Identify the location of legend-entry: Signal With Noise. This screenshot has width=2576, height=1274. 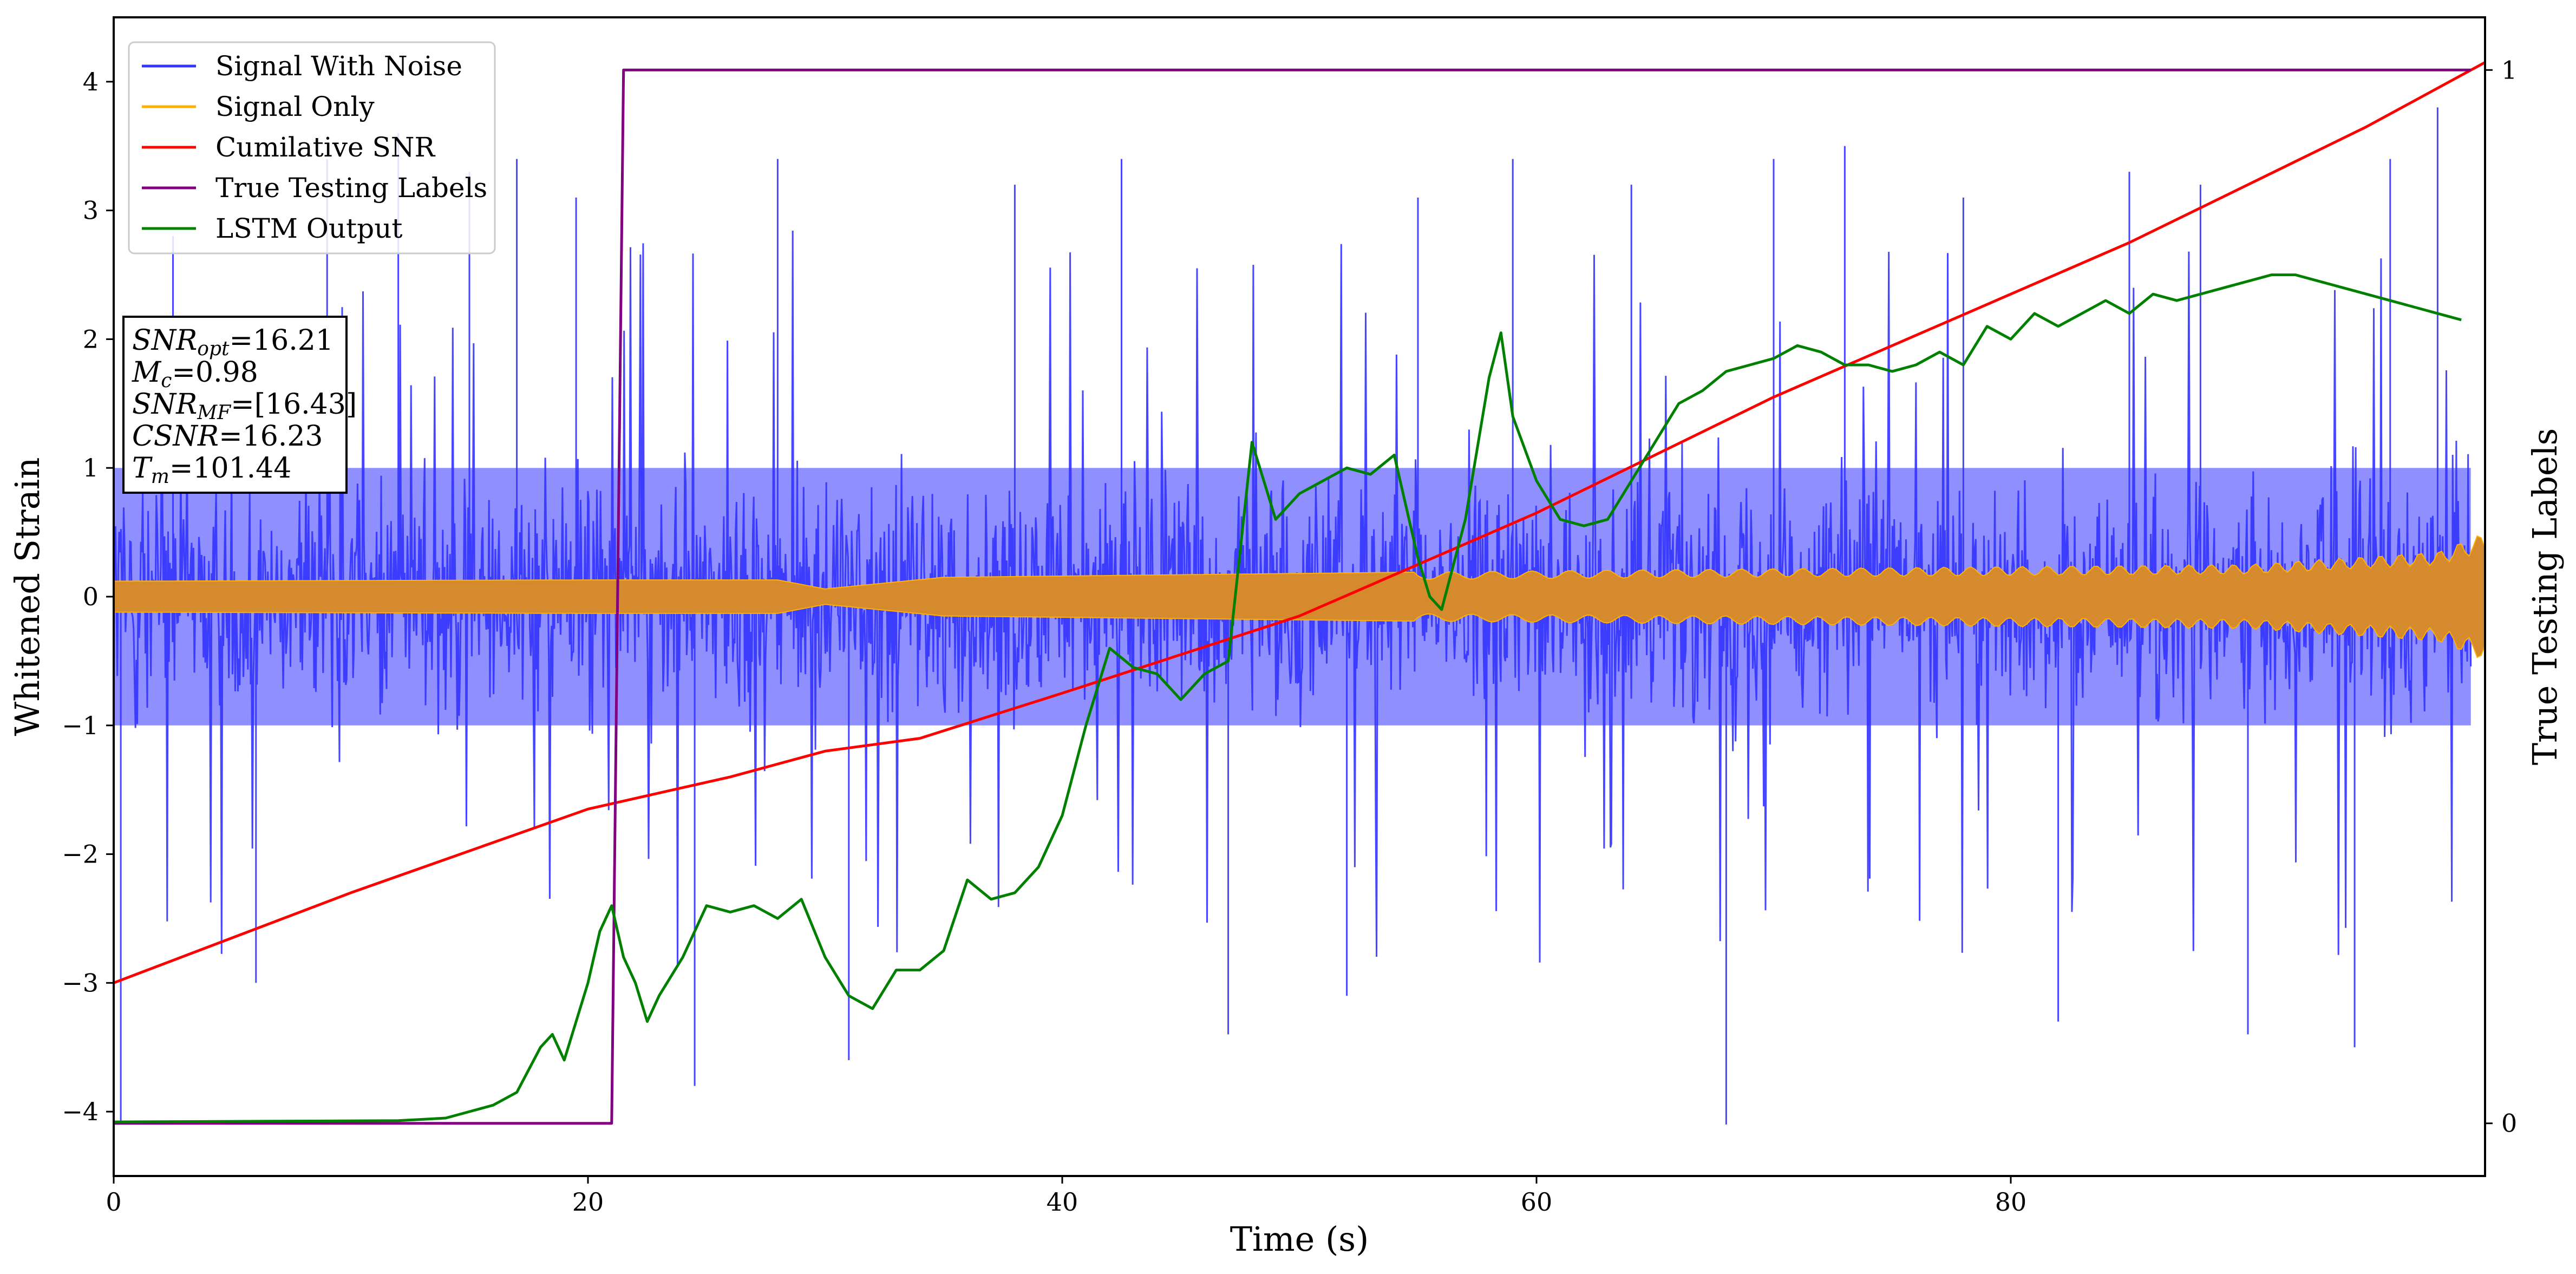
(338, 66).